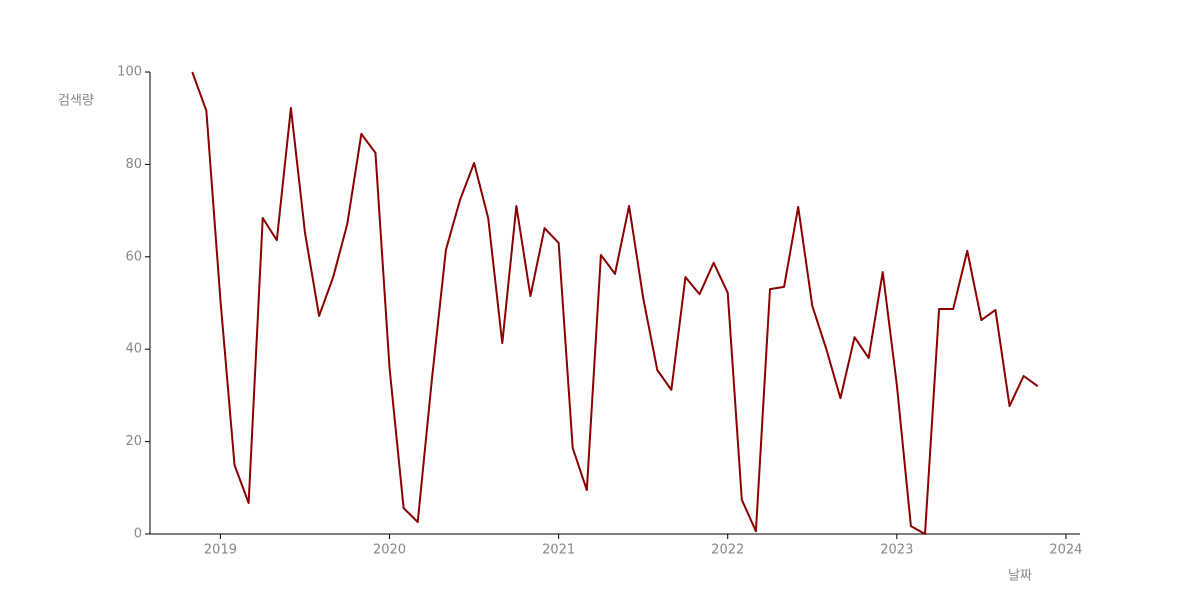  Describe the element at coordinates (133, 256) in the screenshot. I see `y-tick-label: 60` at that location.